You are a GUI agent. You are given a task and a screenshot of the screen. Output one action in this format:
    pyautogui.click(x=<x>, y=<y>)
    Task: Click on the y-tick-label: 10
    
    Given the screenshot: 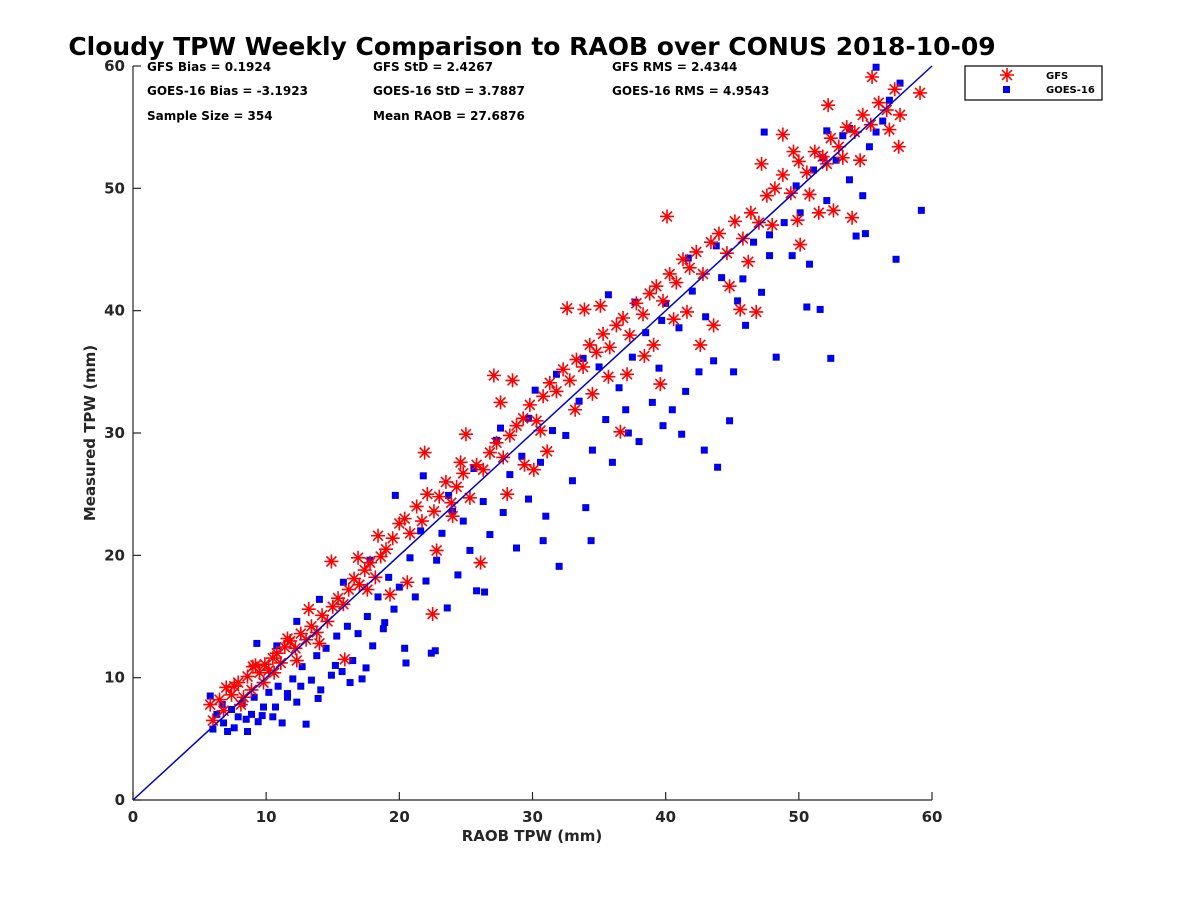 What is the action you would take?
    pyautogui.click(x=114, y=678)
    